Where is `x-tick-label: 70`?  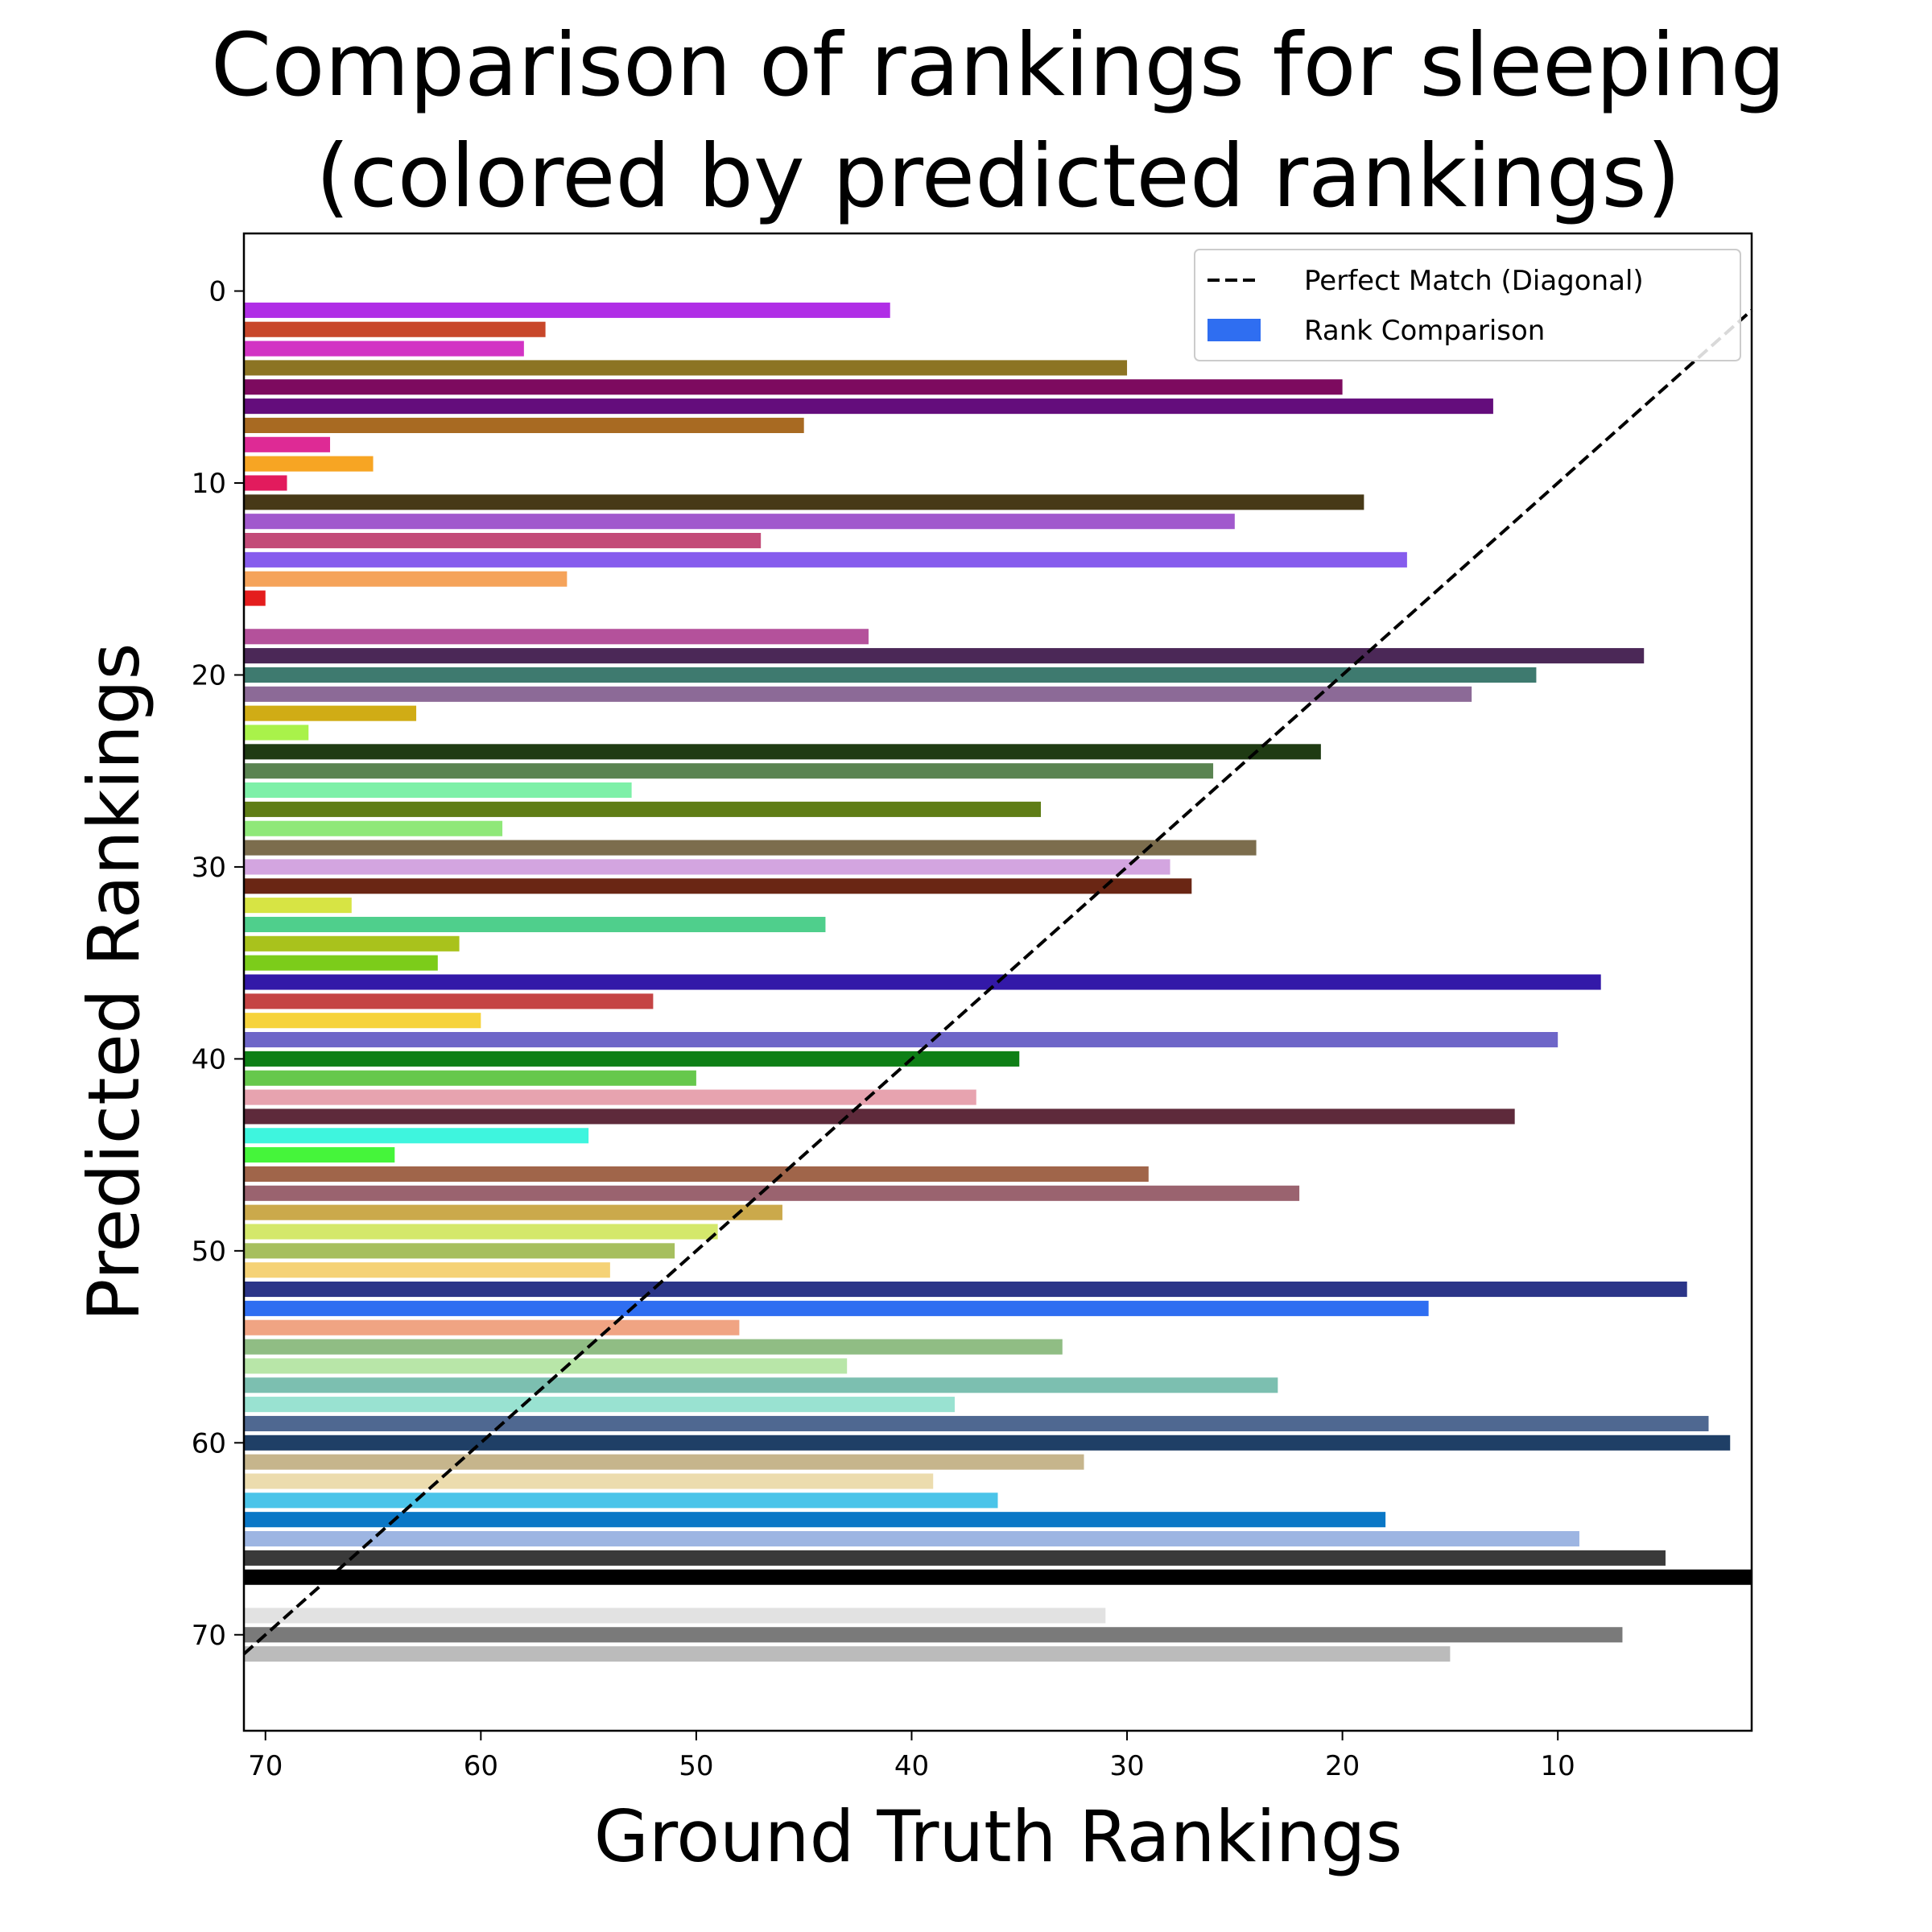
x-tick-label: 70 is located at coordinates (265, 1766).